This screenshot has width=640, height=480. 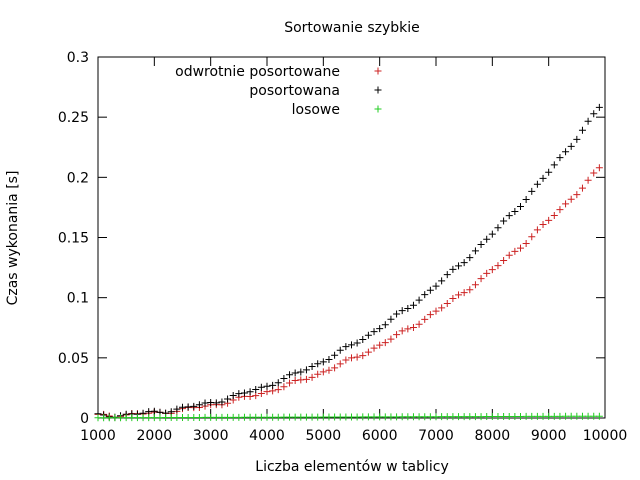 What do you see at coordinates (155, 436) in the screenshot?
I see `x-tick-label: 2000` at bounding box center [155, 436].